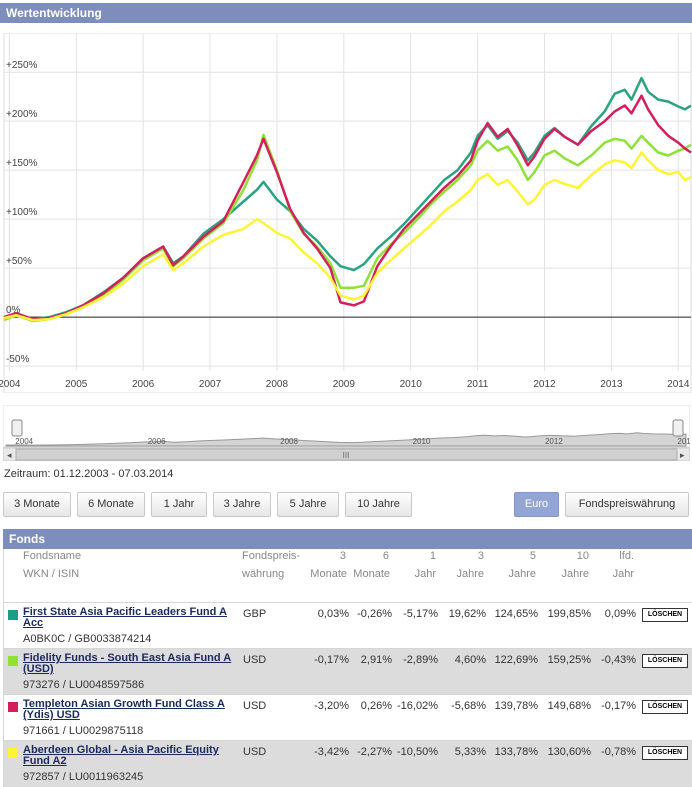 The width and height of the screenshot is (692, 787). I want to click on fund-perf-m3: -3,42%, so click(331, 752).